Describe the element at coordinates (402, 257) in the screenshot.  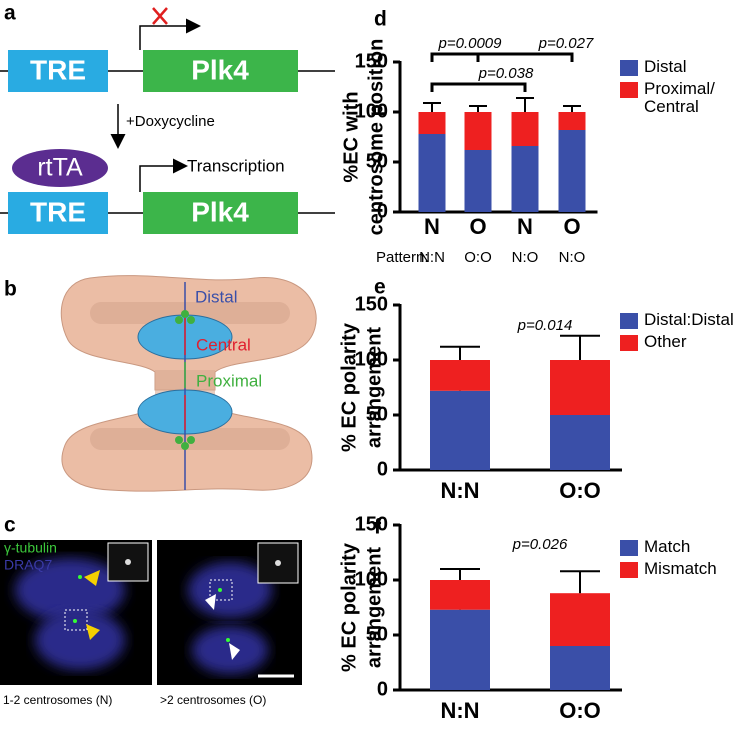
I see `pattern-label: Pattern:` at that location.